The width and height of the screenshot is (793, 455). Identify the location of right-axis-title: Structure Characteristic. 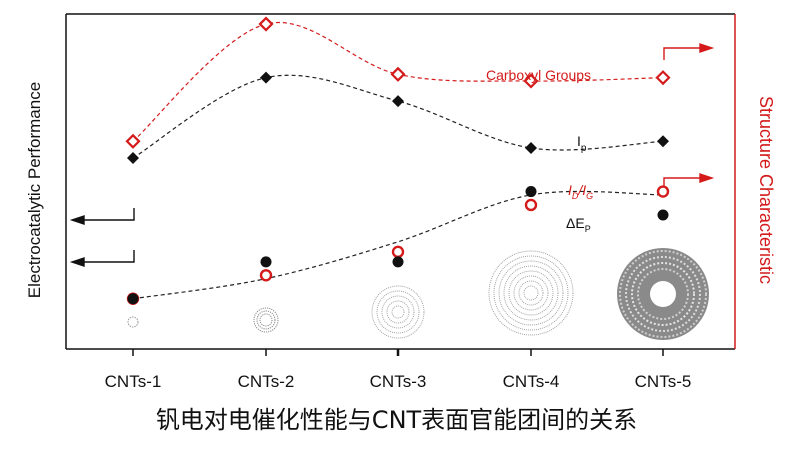
(766, 190).